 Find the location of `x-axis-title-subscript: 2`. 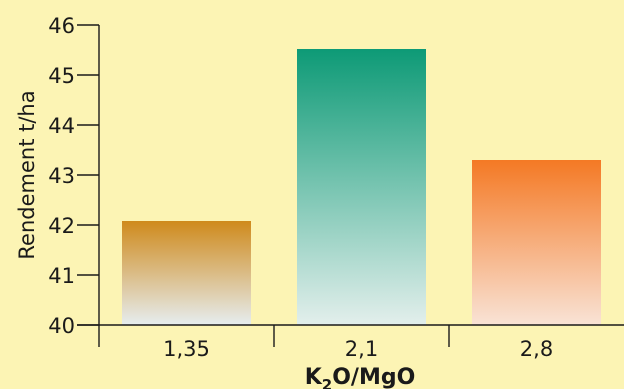

x-axis-title-subscript: 2 is located at coordinates (327, 382).